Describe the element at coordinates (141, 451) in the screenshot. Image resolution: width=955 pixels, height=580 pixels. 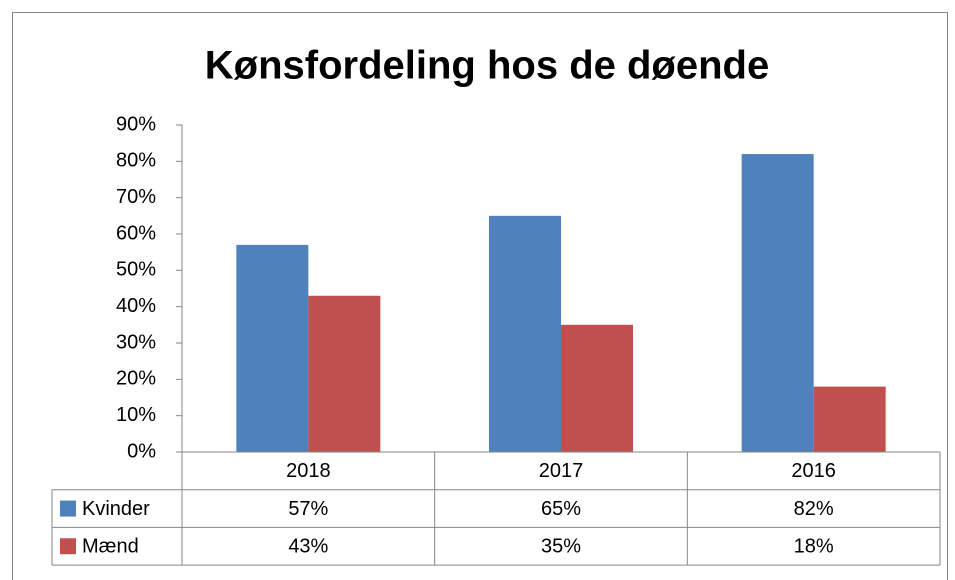
I see `y-tick-label: 0%` at that location.